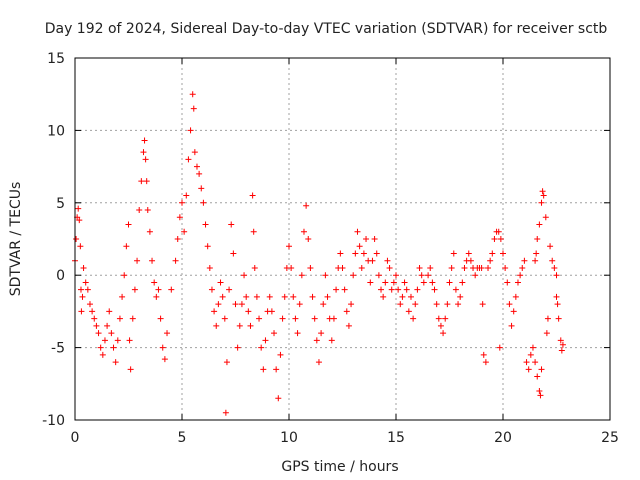 The width and height of the screenshot is (640, 480). What do you see at coordinates (56, 59) in the screenshot?
I see `y-tick-label: 15` at bounding box center [56, 59].